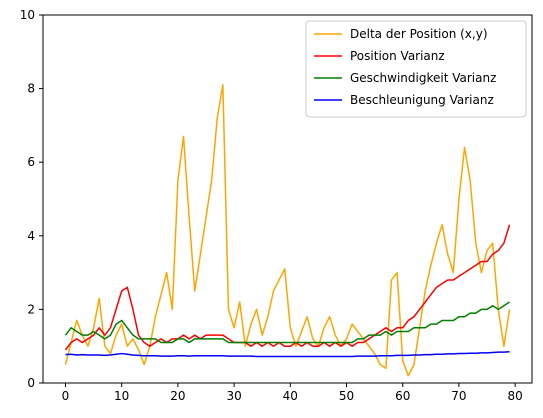  I want to click on legend-label-3: Geschwindigkeit Varianz, so click(423, 78).